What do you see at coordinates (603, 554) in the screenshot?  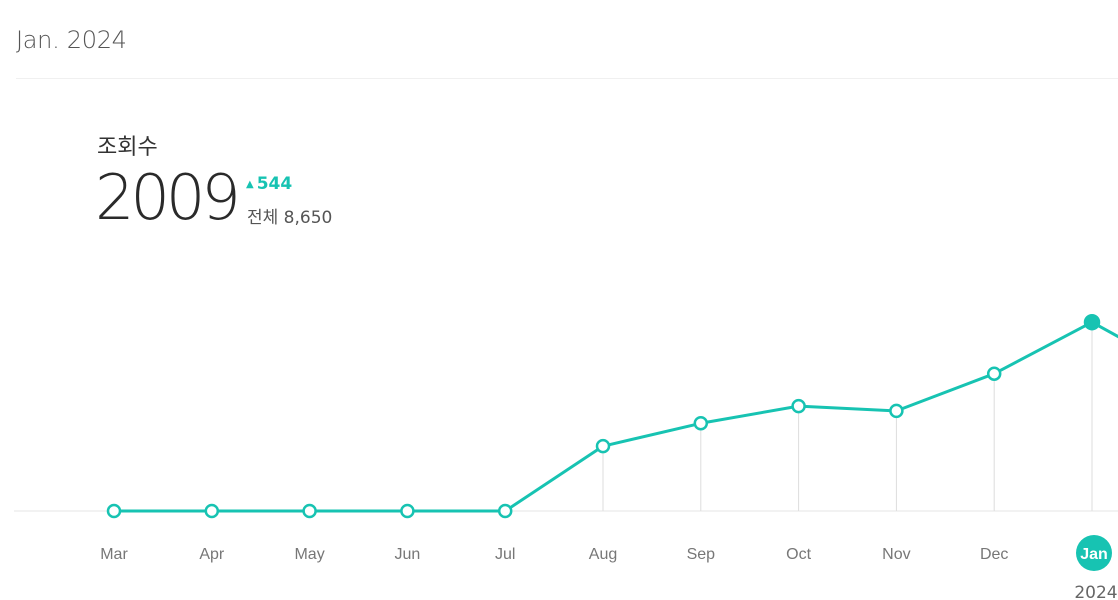 I see `x-tick-label-aug: Aug` at bounding box center [603, 554].